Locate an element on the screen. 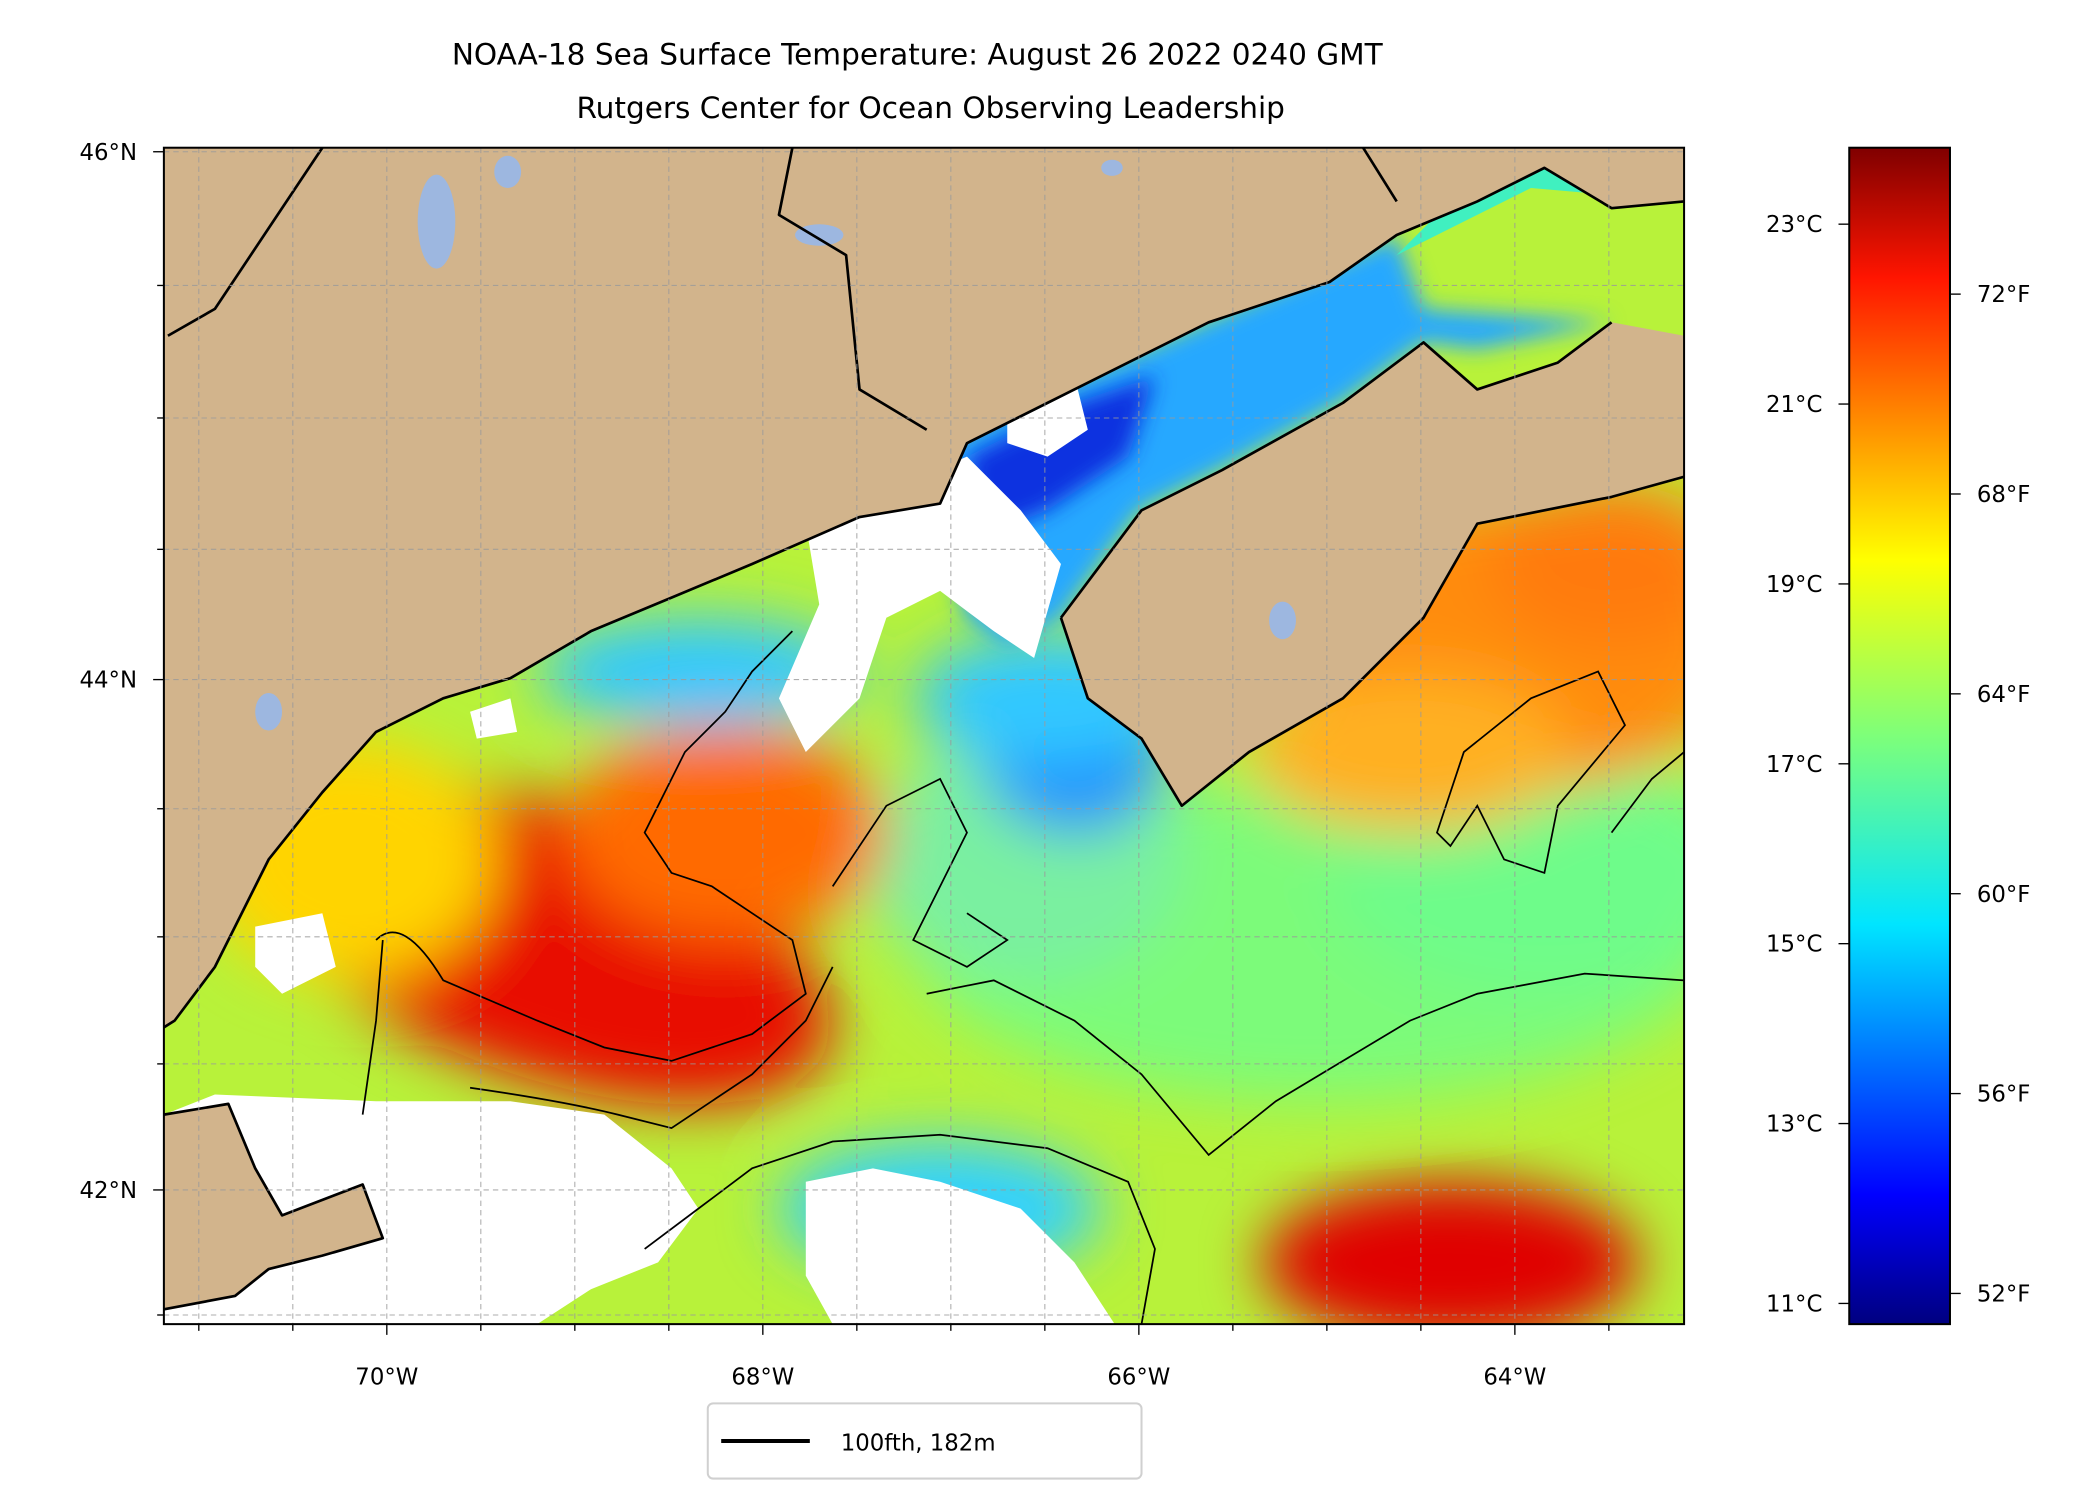 The image size is (2096, 1503). legend-label: 100fth, 182m is located at coordinates (918, 1443).